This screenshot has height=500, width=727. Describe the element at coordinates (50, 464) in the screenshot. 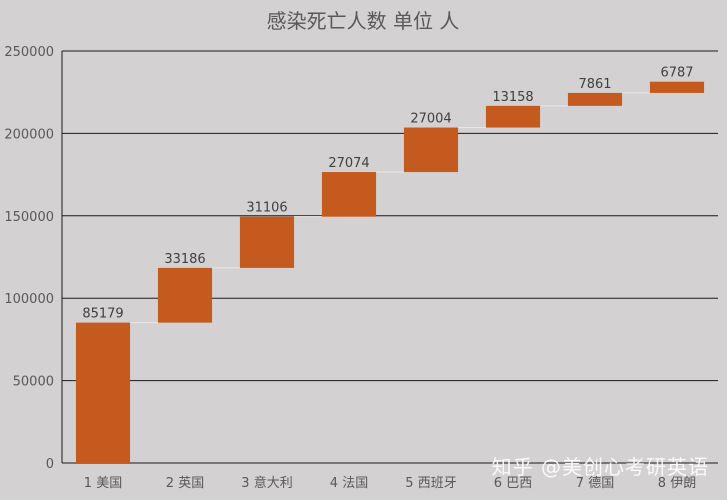

I see `y-tick-label: 0` at that location.